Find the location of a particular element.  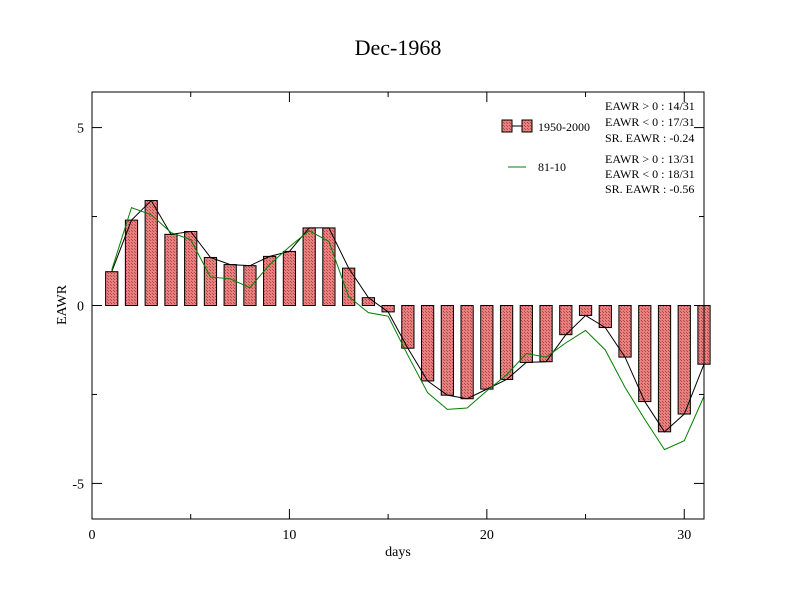

legend-stat: EAWR > 0 : 13/31 is located at coordinates (650, 159).